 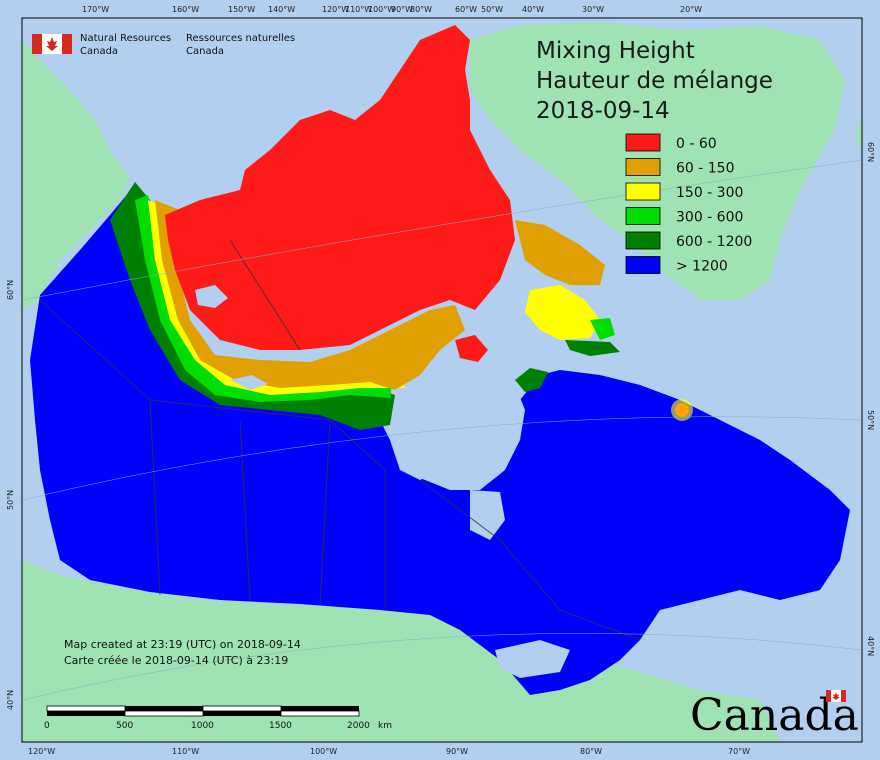 What do you see at coordinates (591, 751) in the screenshot?
I see `lon-label-bottom: 80°W` at bounding box center [591, 751].